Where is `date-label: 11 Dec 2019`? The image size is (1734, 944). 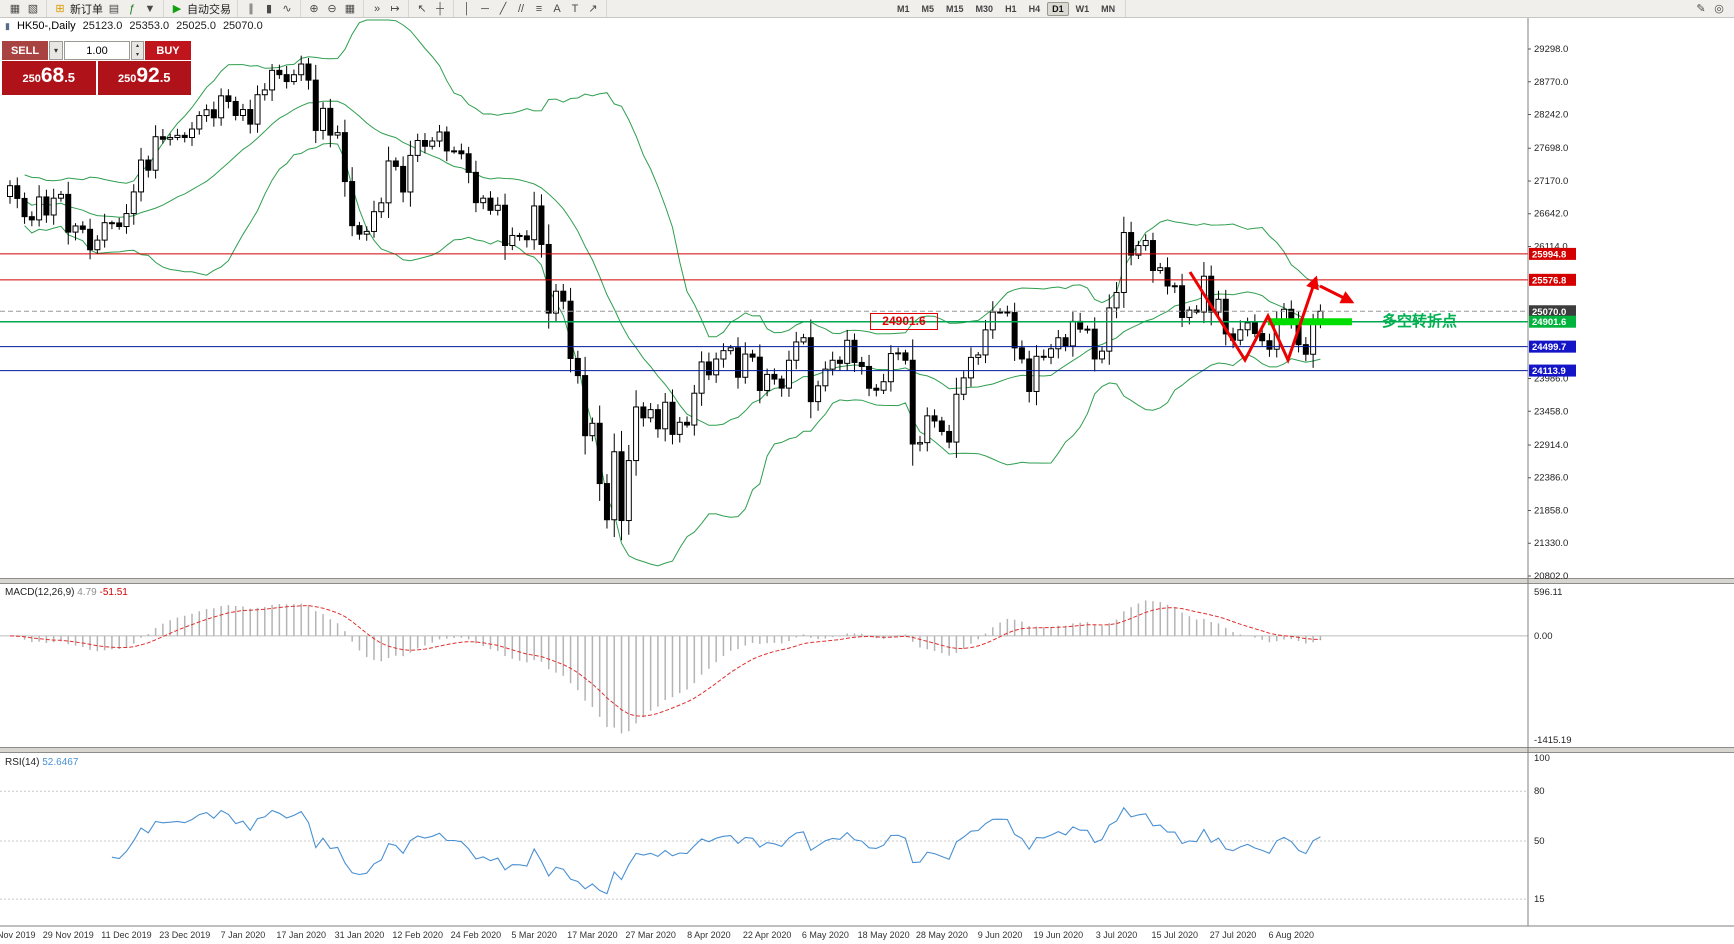 date-label: 11 Dec 2019 is located at coordinates (126, 935).